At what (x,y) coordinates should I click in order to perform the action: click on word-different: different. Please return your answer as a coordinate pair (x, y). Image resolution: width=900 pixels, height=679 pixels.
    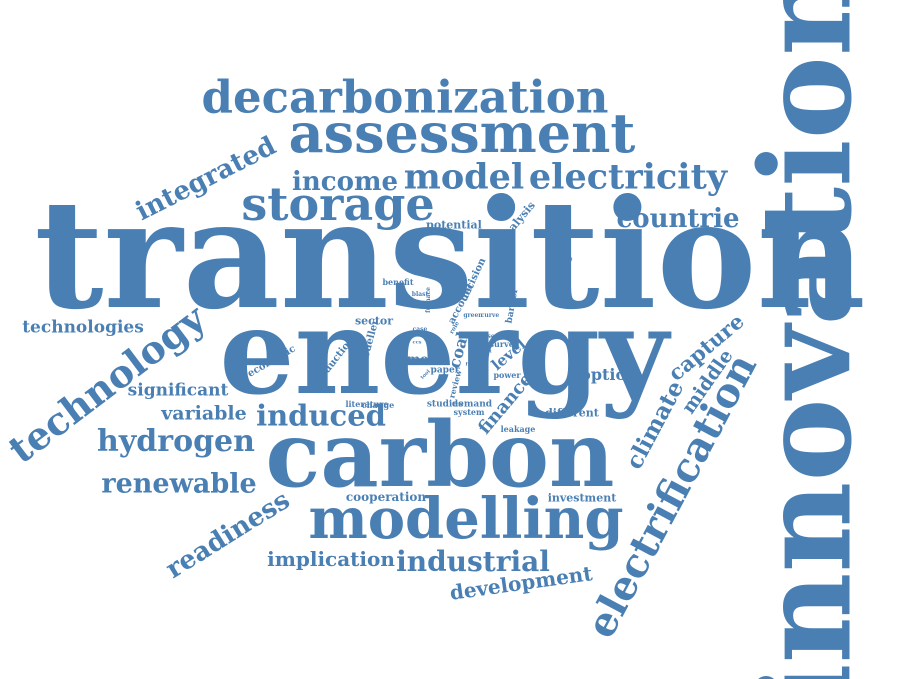
    Looking at the image, I should click on (572, 413).